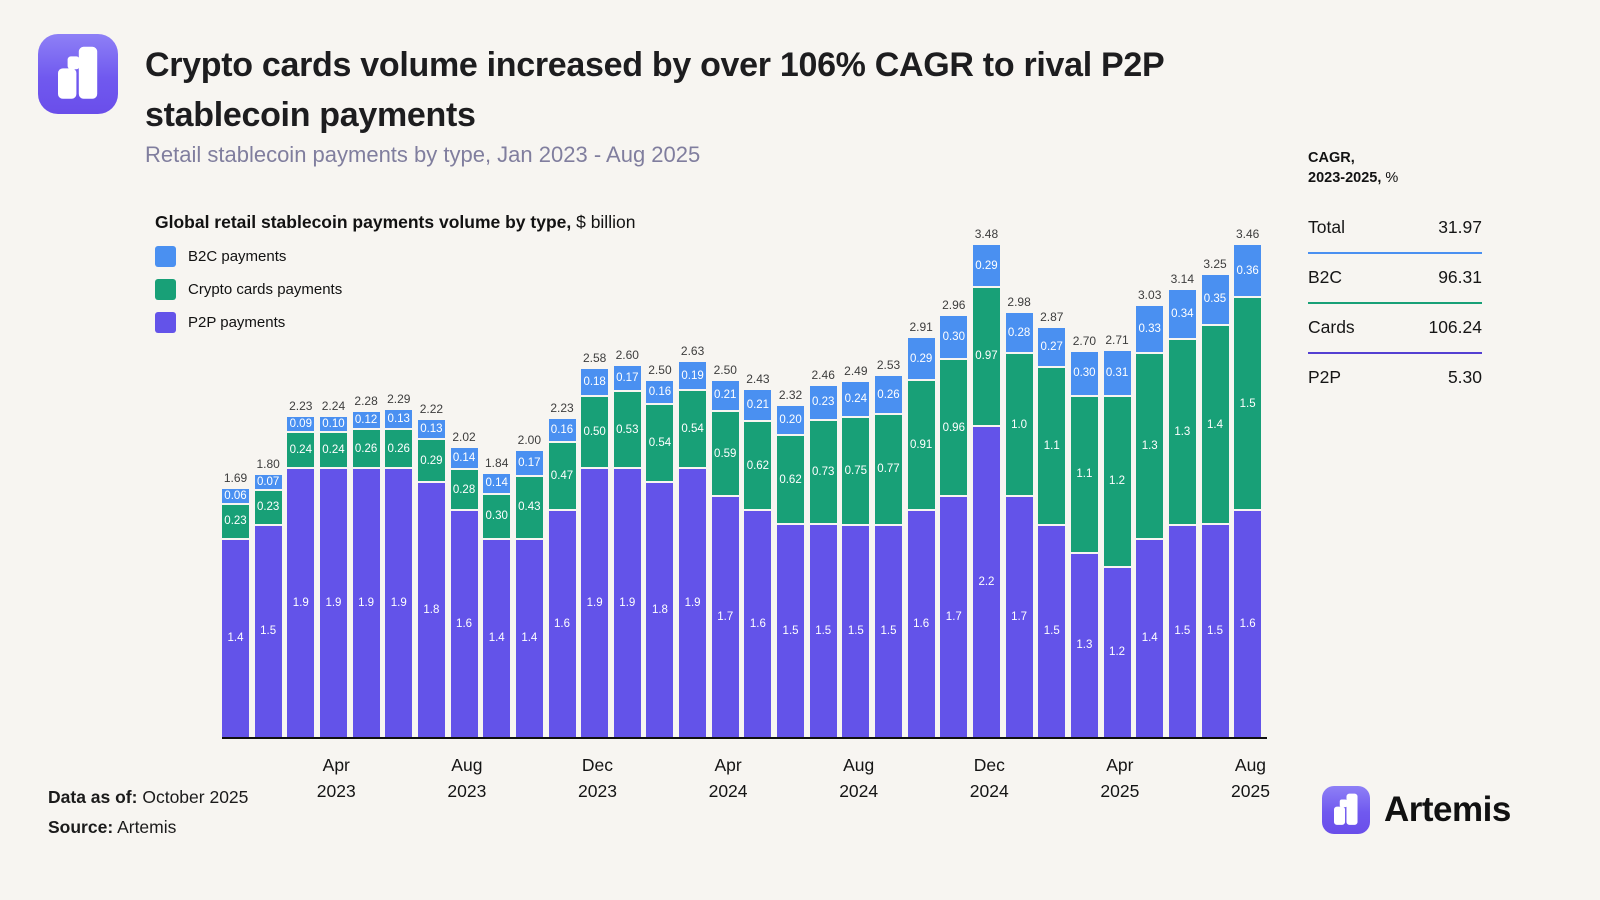 Image resolution: width=1600 pixels, height=900 pixels. I want to click on stacked-bar-jul-2024: 2.46 0.23 0.73 1.5, so click(823, 552).